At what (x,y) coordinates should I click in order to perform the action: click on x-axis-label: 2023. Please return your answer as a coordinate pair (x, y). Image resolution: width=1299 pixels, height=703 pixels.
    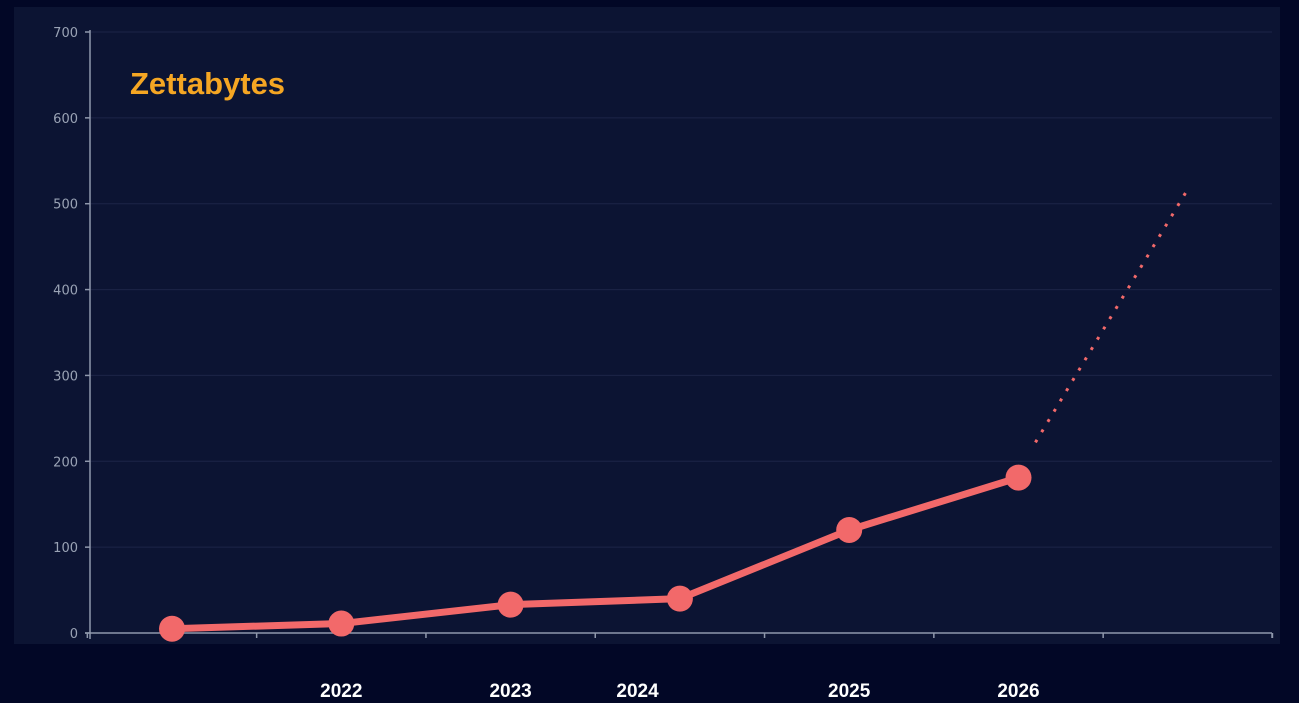
    Looking at the image, I should click on (510, 691).